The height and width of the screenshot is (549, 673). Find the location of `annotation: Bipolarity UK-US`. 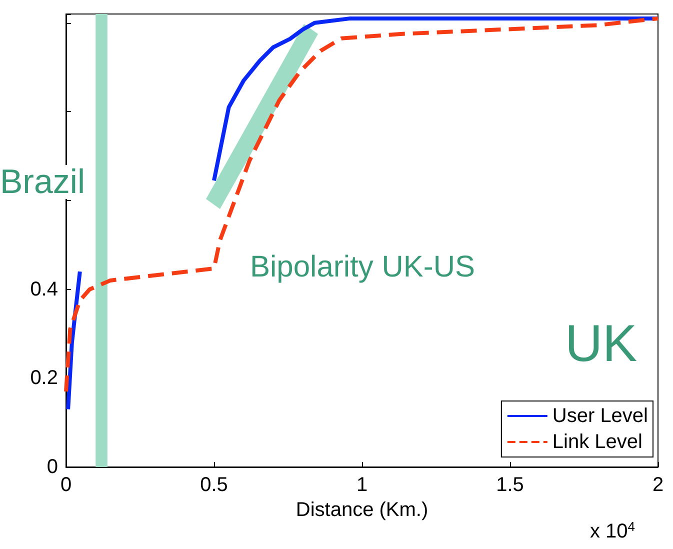

annotation: Bipolarity UK-US is located at coordinates (363, 267).